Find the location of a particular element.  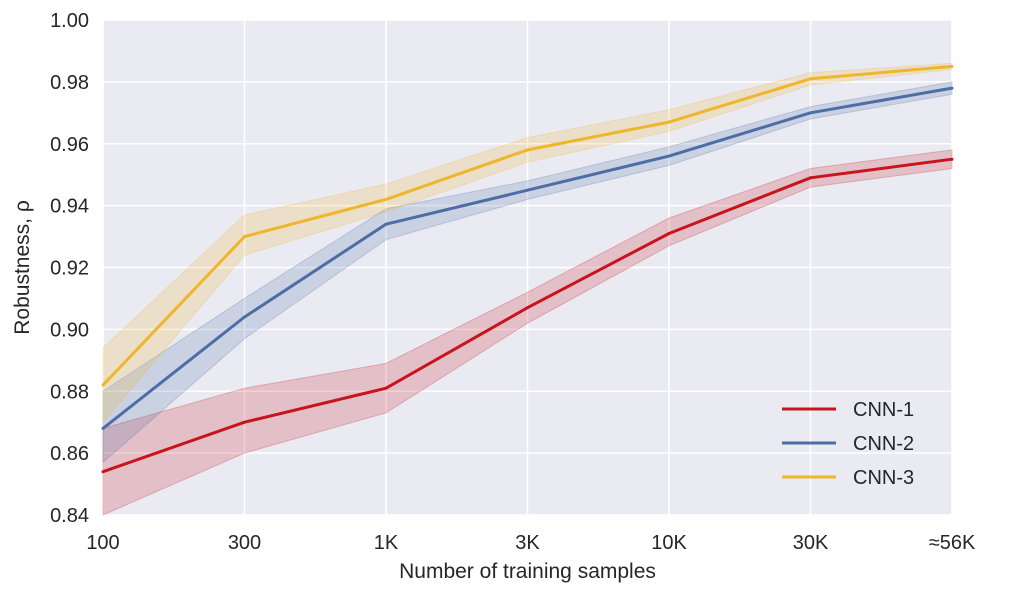

y-tick-label: 0.92 is located at coordinates (69, 269).